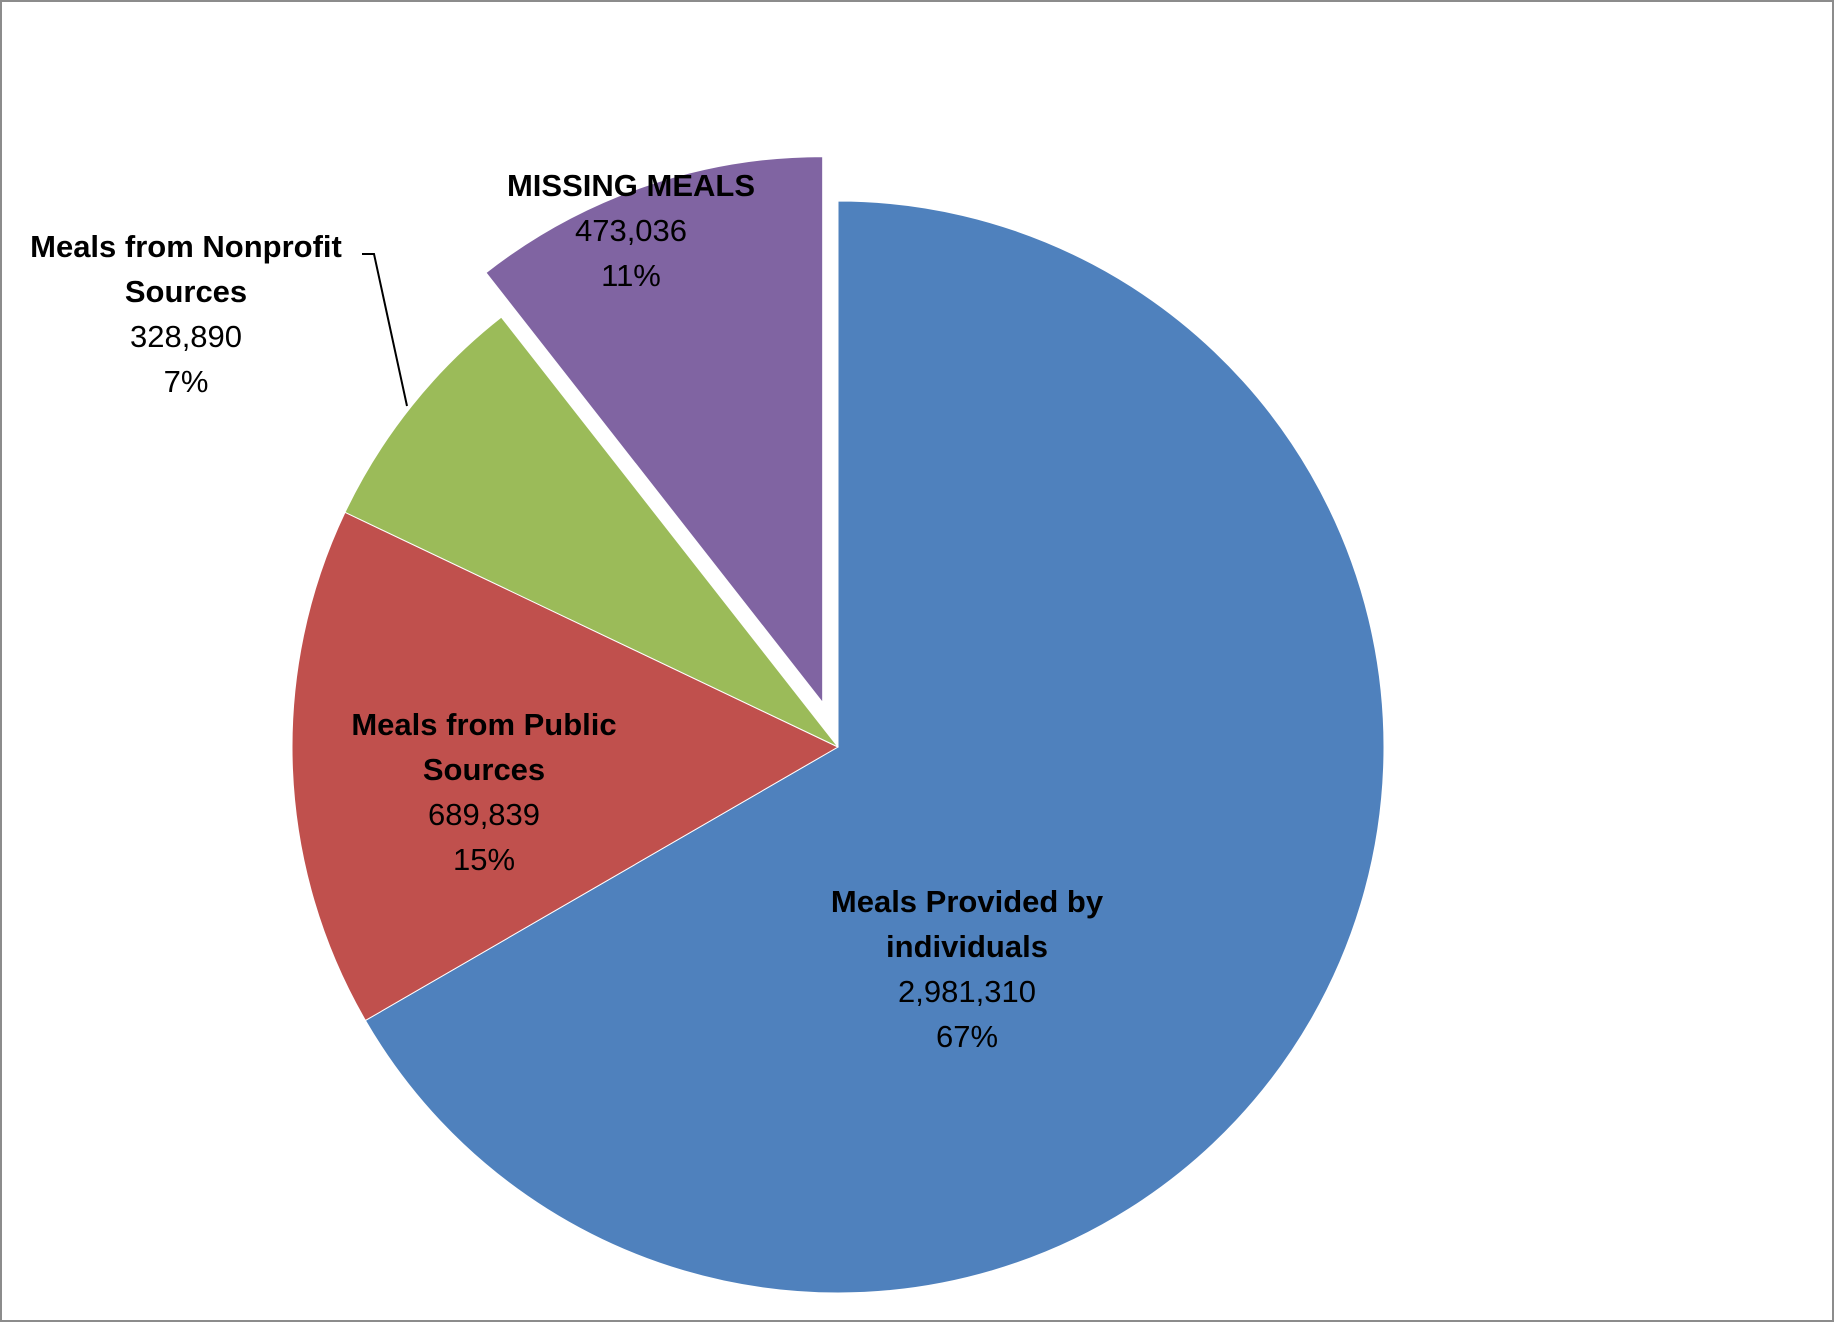  I want to click on slice-label-4-line-1: MISSING MEALS, so click(631, 185).